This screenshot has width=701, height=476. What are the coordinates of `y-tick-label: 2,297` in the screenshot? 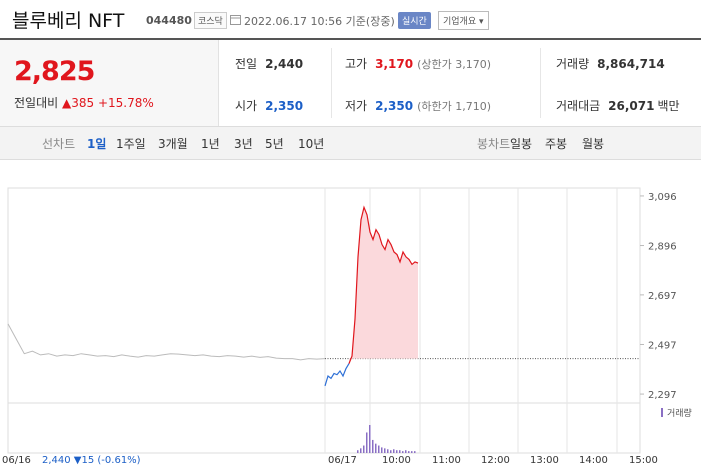 It's located at (662, 395).